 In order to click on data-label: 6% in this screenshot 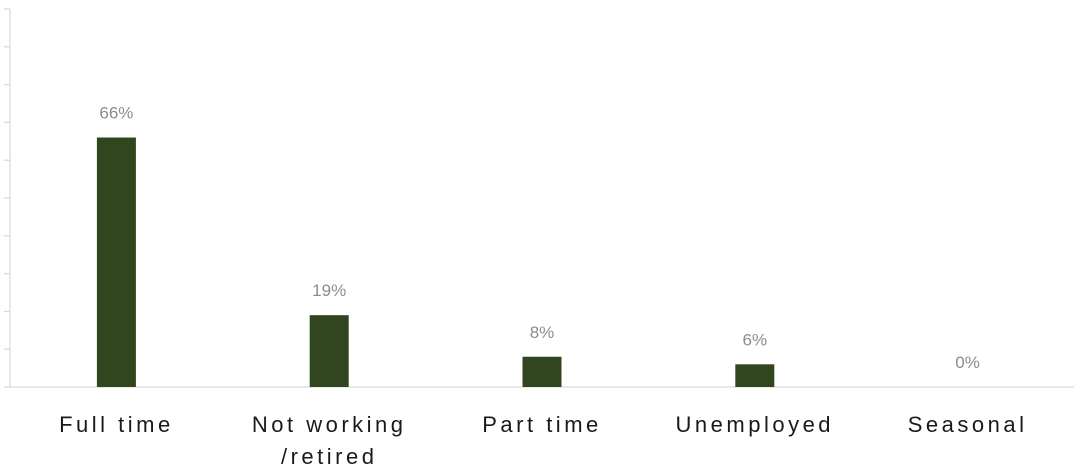, I will do `click(755, 339)`.